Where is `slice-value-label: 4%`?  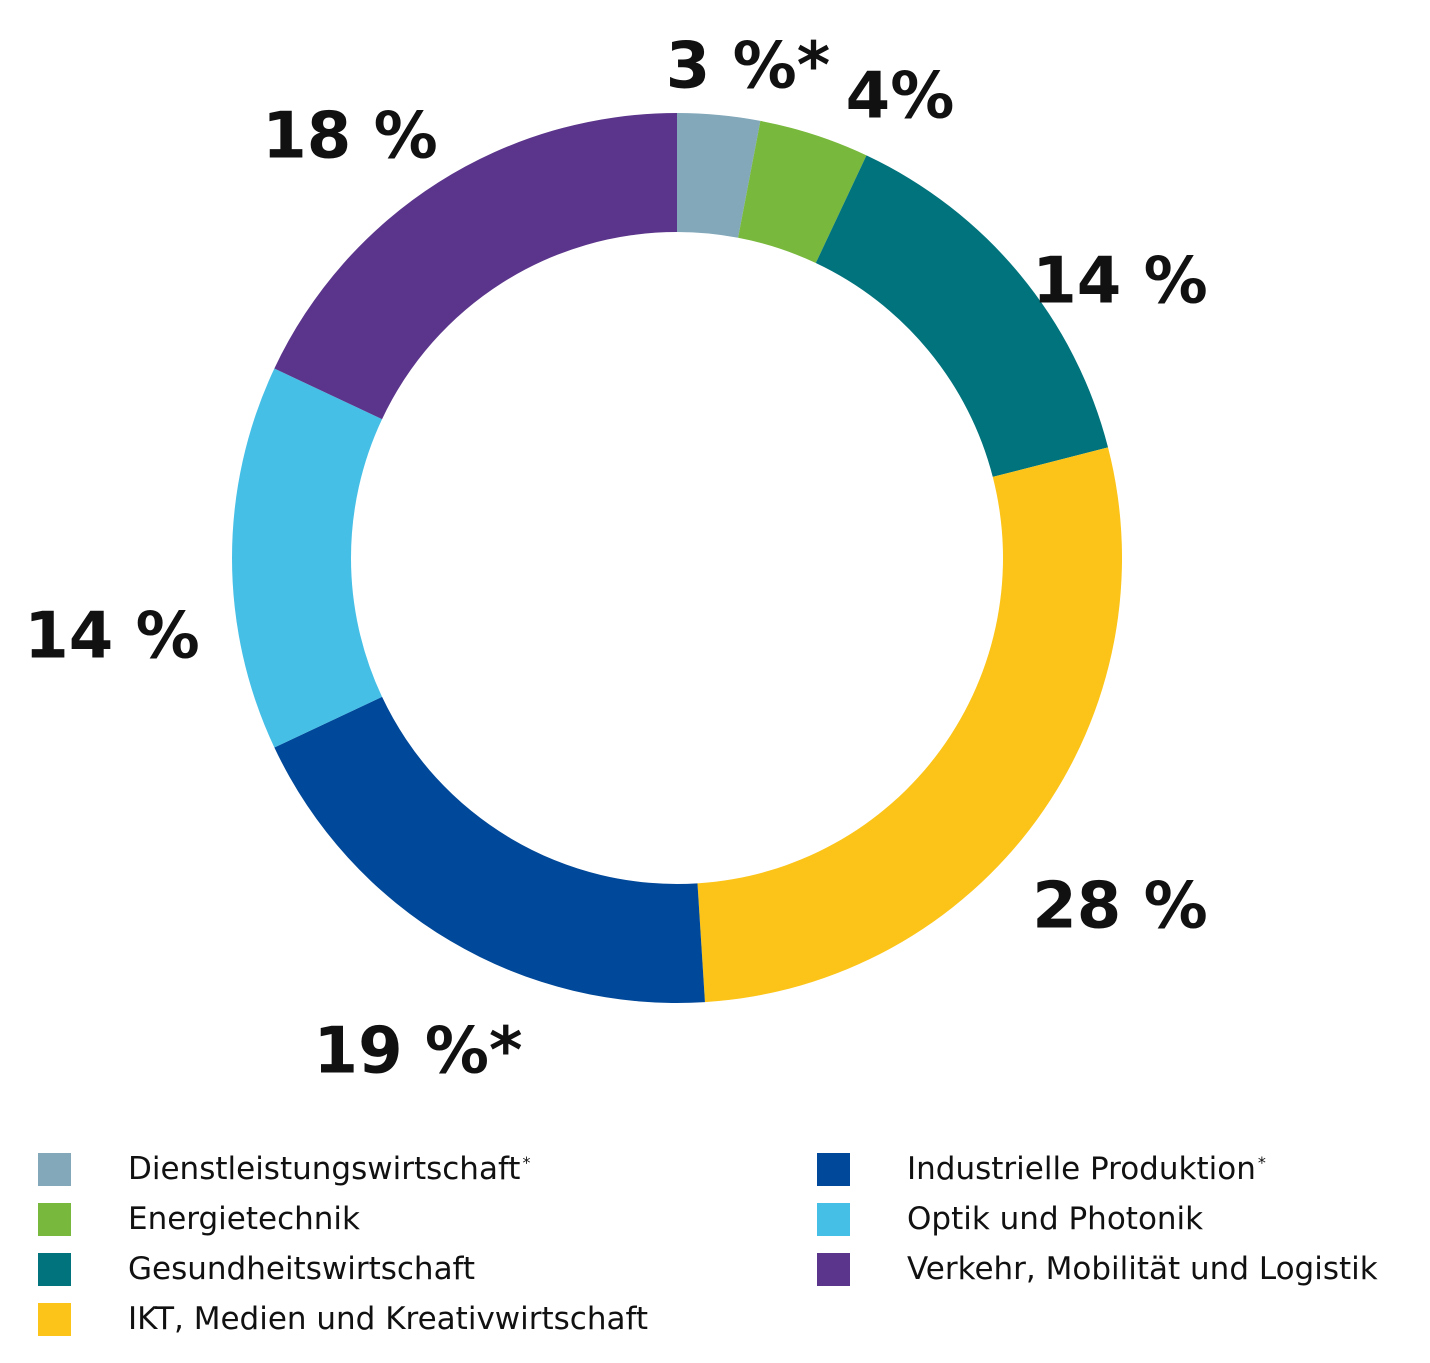
slice-value-label: 4% is located at coordinates (900, 97).